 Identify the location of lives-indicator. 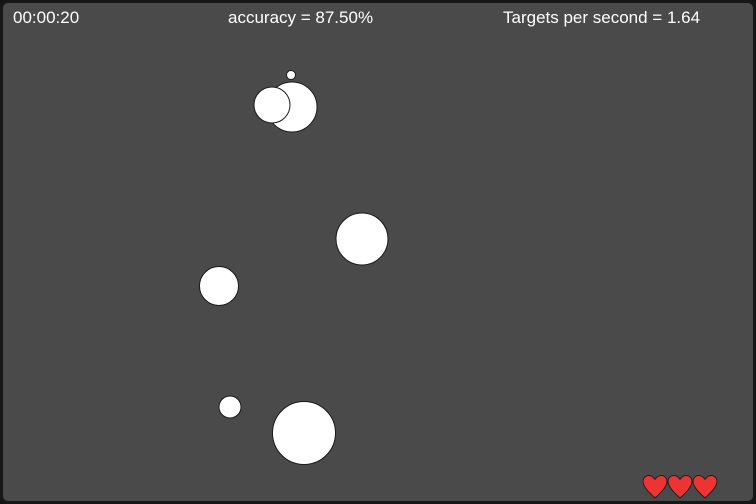
(680, 486).